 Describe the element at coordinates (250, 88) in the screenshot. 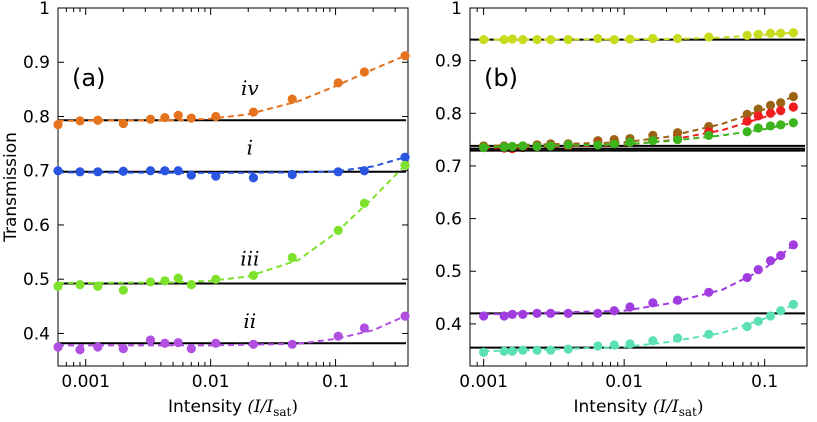

I see `series-label: iv` at that location.